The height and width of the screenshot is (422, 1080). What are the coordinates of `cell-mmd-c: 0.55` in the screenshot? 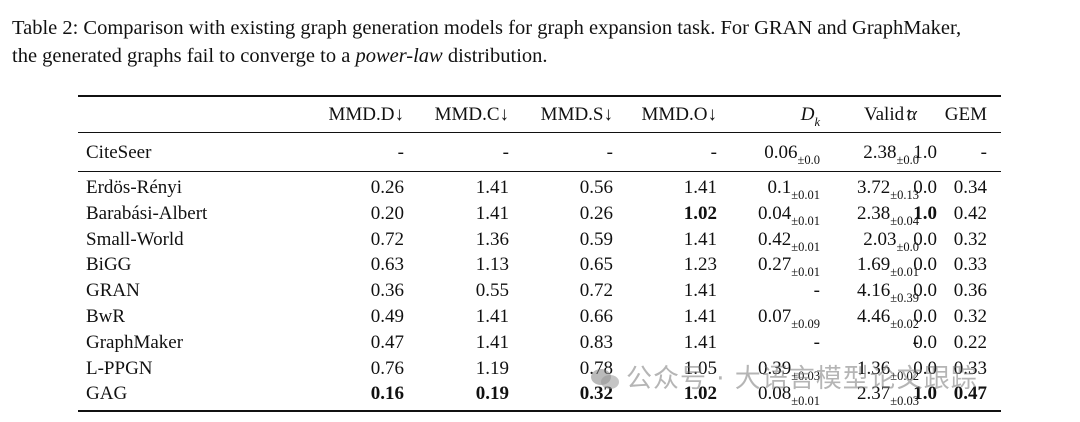 It's located at (492, 291).